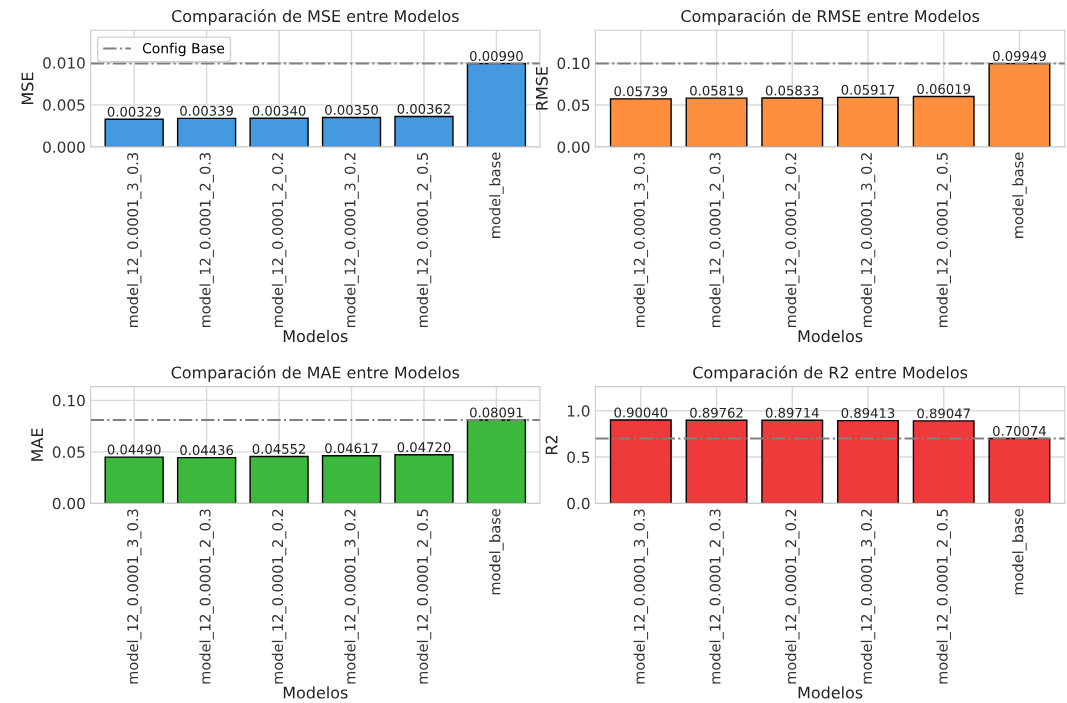  Describe the element at coordinates (943, 413) in the screenshot. I see `data-label: 0.89047` at that location.